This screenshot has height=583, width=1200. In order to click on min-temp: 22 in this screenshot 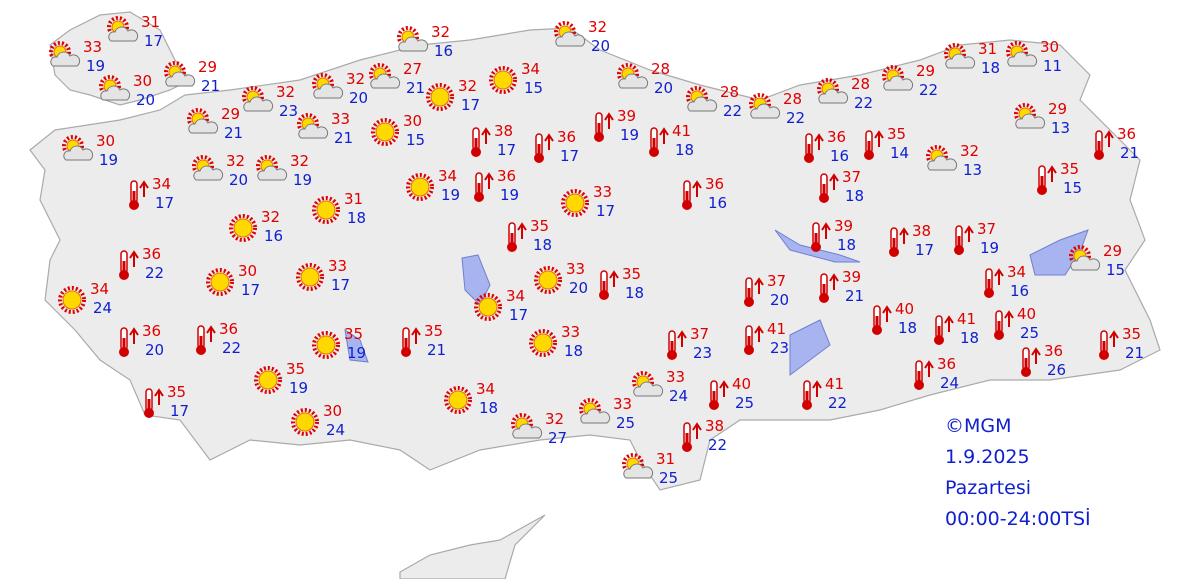, I will do `click(863, 103)`.